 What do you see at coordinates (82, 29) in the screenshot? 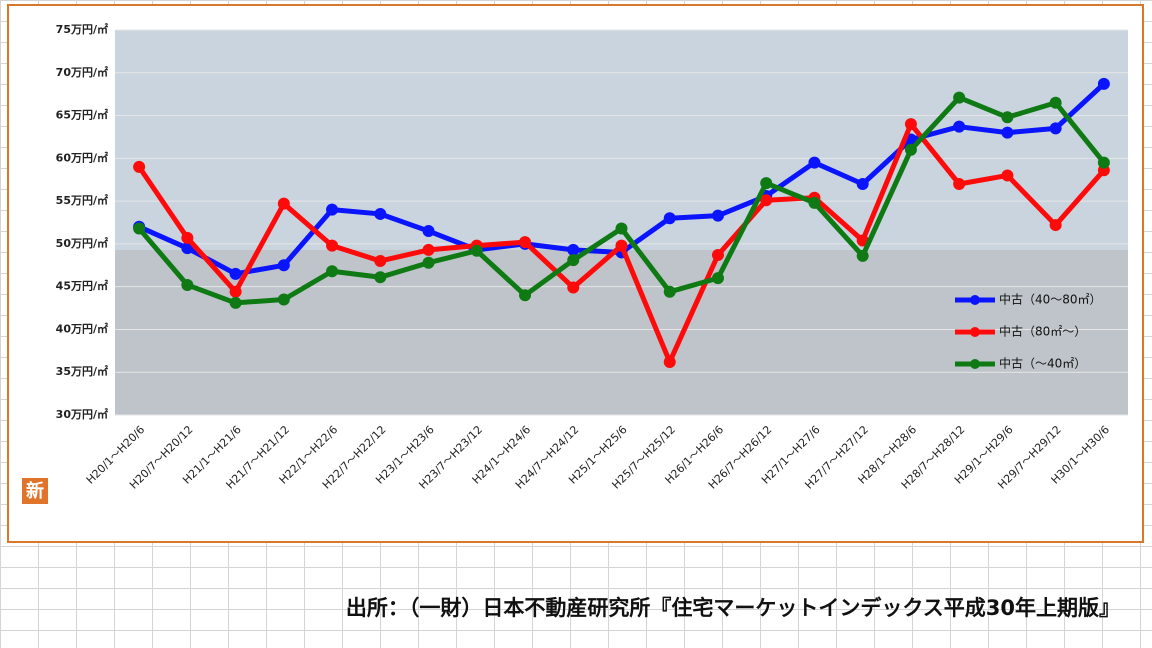
I see `y-tick-label: 75万円/㎡` at bounding box center [82, 29].